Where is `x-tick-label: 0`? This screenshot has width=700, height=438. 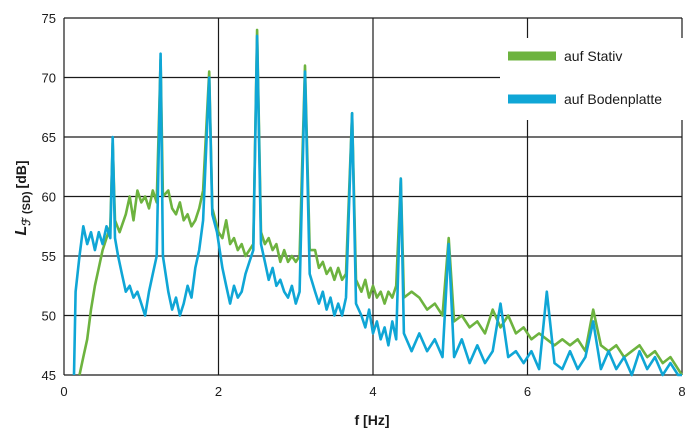 x-tick-label: 0 is located at coordinates (63, 391).